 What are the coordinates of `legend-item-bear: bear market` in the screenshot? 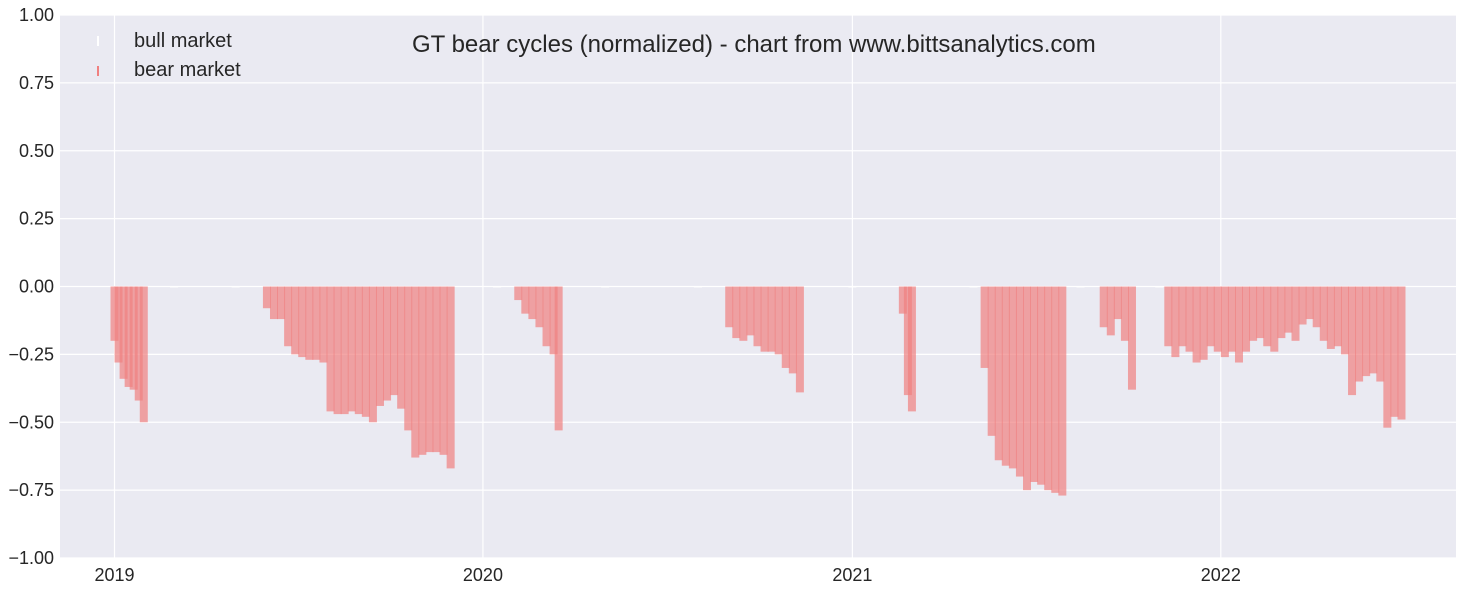 It's located at (169, 70).